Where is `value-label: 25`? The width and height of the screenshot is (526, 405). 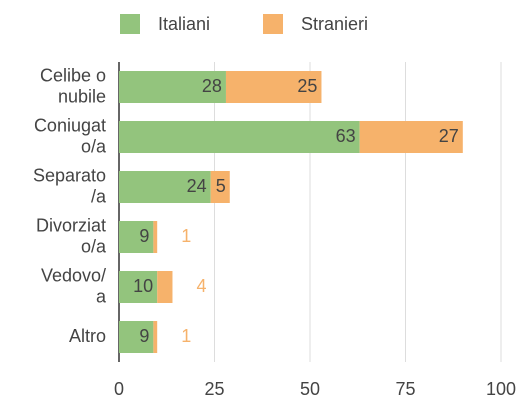
value-label: 25 is located at coordinates (307, 86).